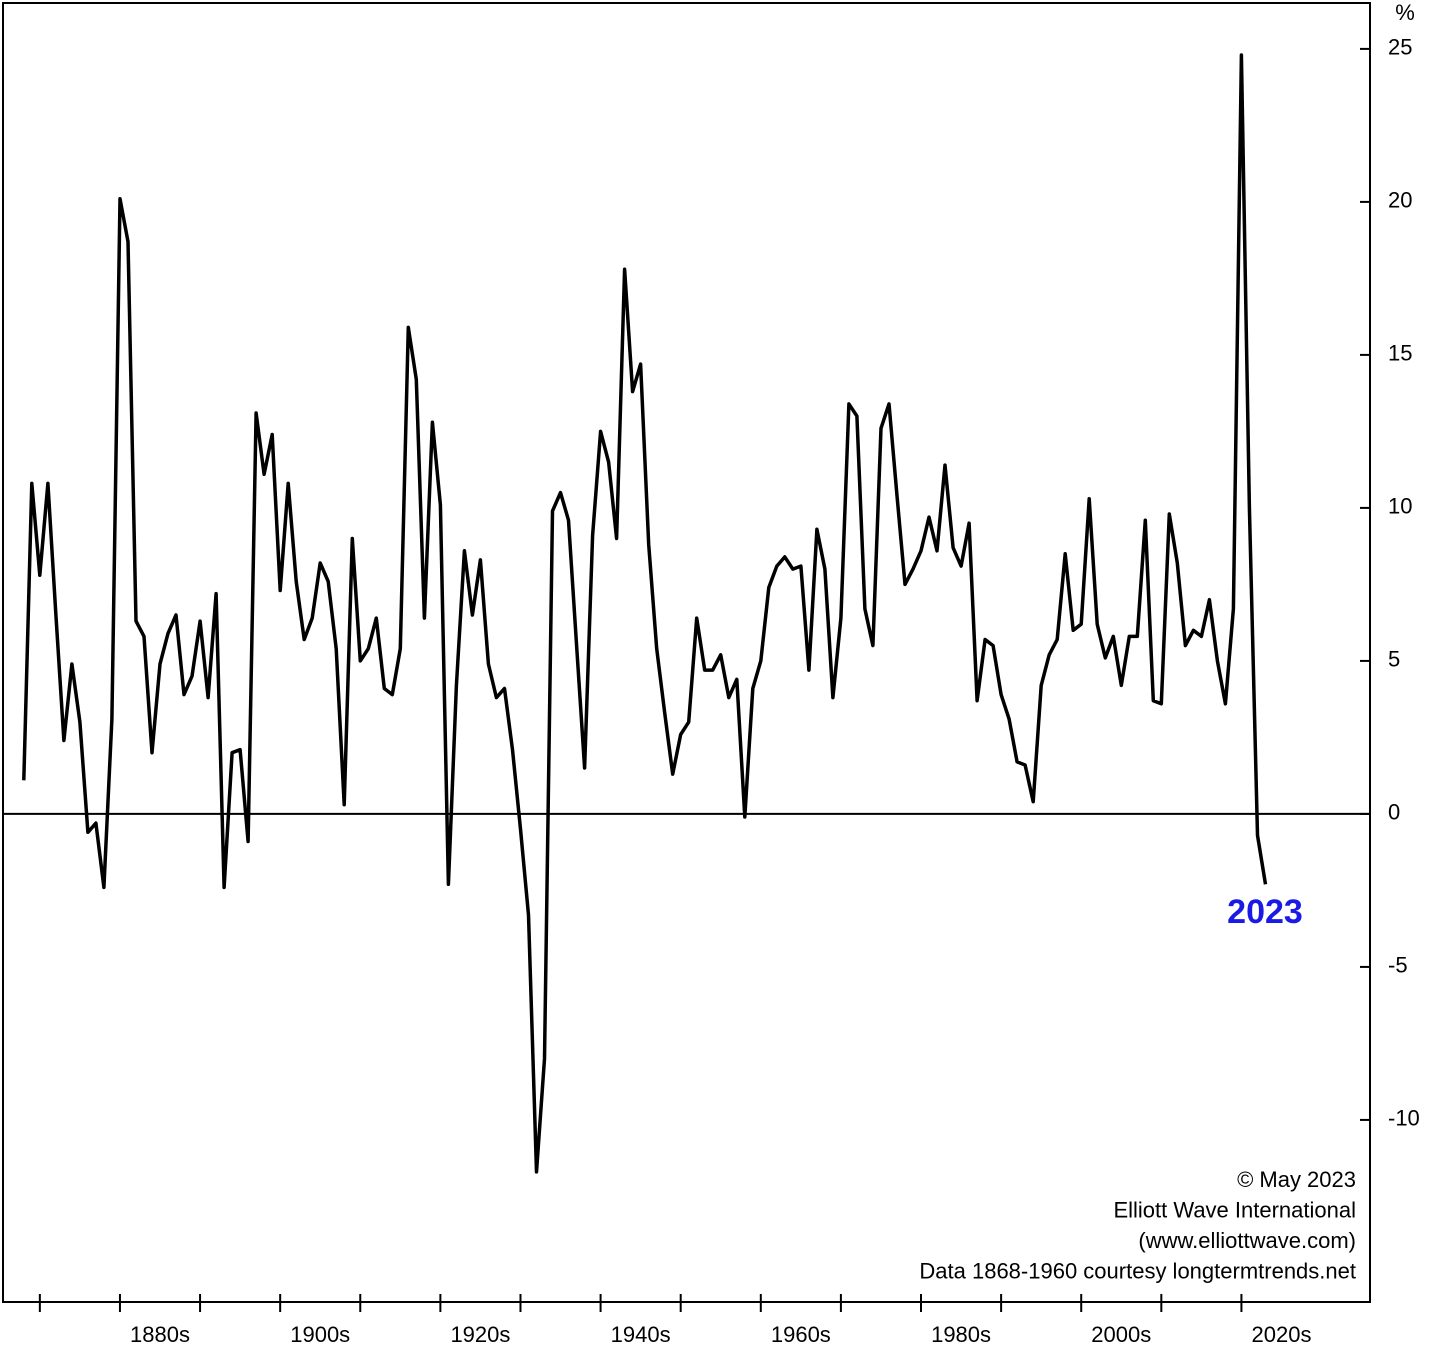 This screenshot has height=1350, width=1430. Describe the element at coordinates (801, 1334) in the screenshot. I see `x-tick-label: 1960s` at that location.